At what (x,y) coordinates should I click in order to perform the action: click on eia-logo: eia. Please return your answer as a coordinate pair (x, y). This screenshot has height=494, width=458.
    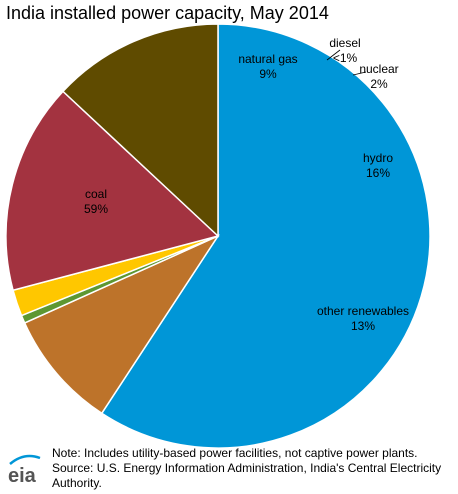
    Looking at the image, I should click on (24, 470).